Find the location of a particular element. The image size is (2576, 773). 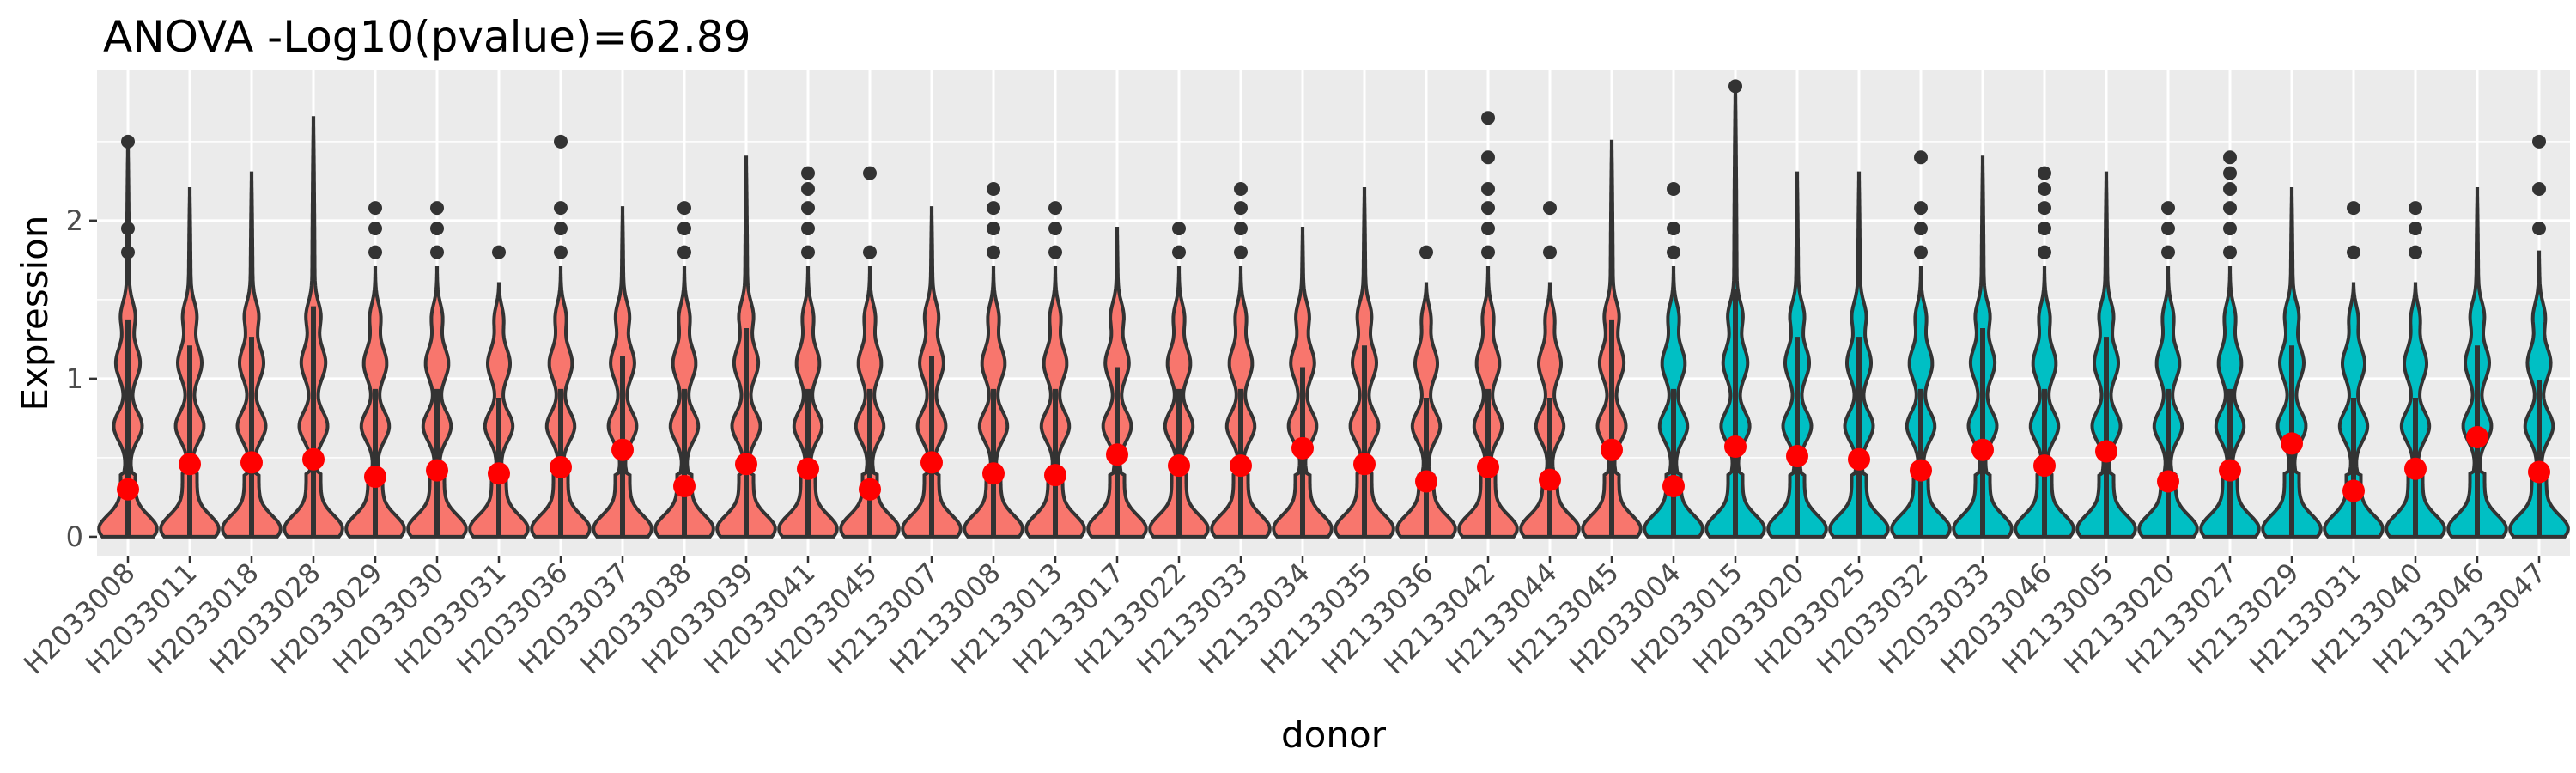

x-axis-title: donor is located at coordinates (1334, 735).